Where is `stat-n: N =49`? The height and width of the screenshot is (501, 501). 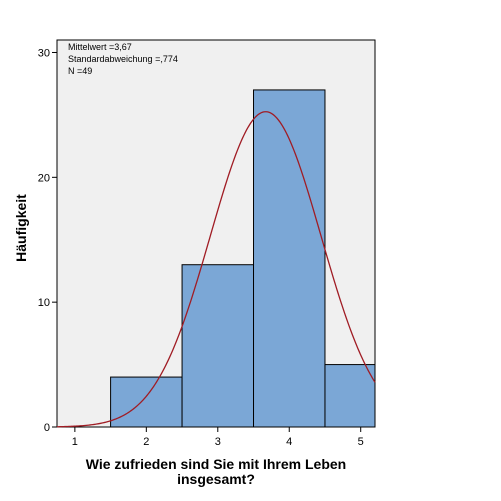
stat-n: N =49 is located at coordinates (80, 71).